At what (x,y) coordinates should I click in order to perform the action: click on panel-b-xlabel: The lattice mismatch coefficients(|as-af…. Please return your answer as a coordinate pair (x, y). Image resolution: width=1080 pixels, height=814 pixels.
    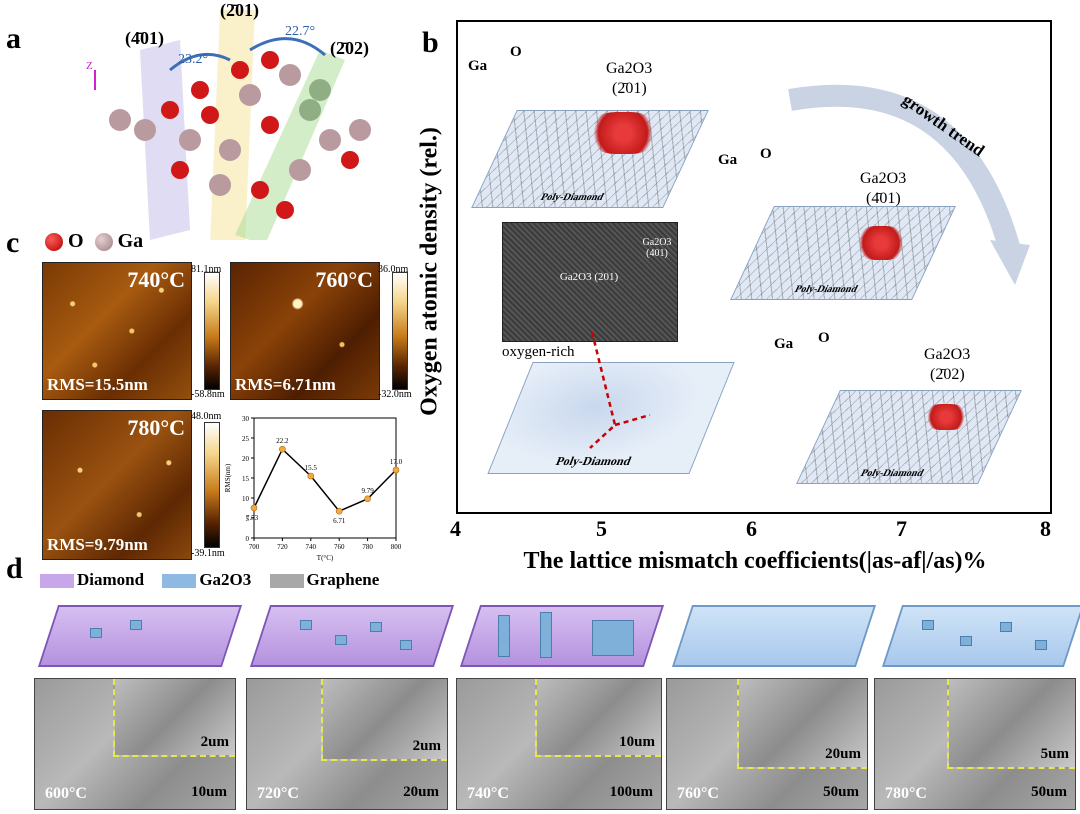
    Looking at the image, I should click on (755, 561).